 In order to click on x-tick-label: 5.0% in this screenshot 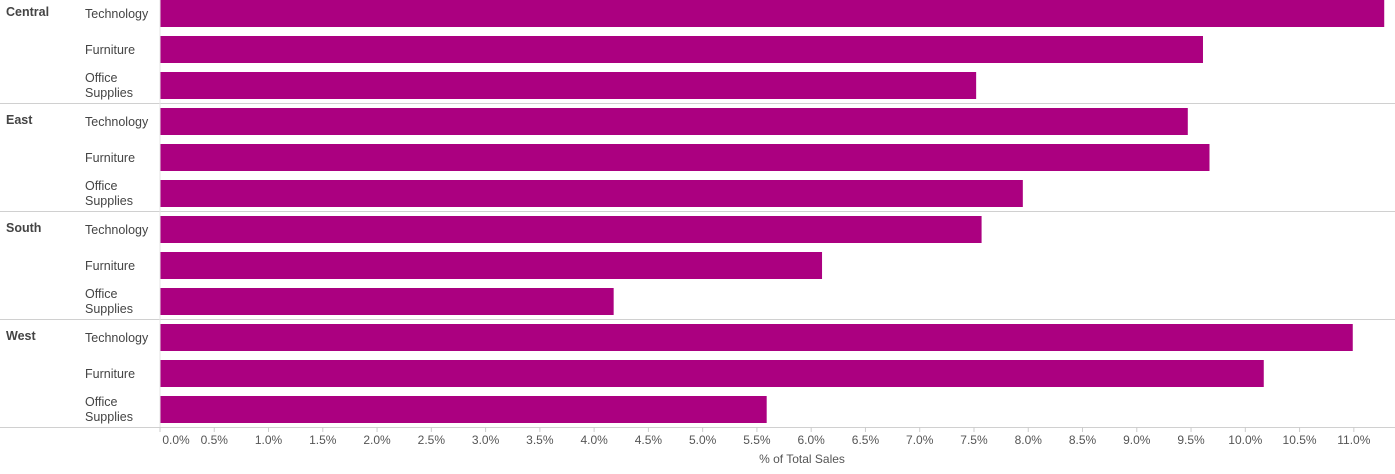, I will do `click(703, 440)`.